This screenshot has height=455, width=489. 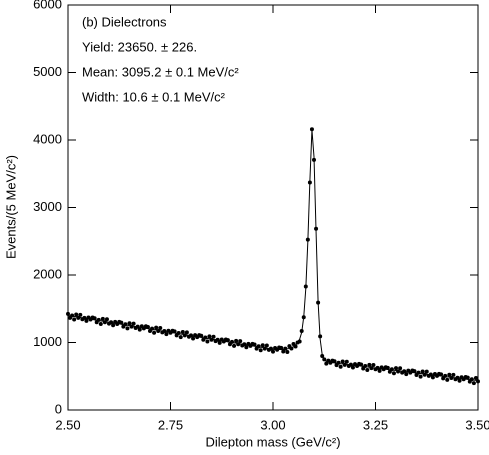 What do you see at coordinates (47, 138) in the screenshot?
I see `y-tick-label: 4000` at bounding box center [47, 138].